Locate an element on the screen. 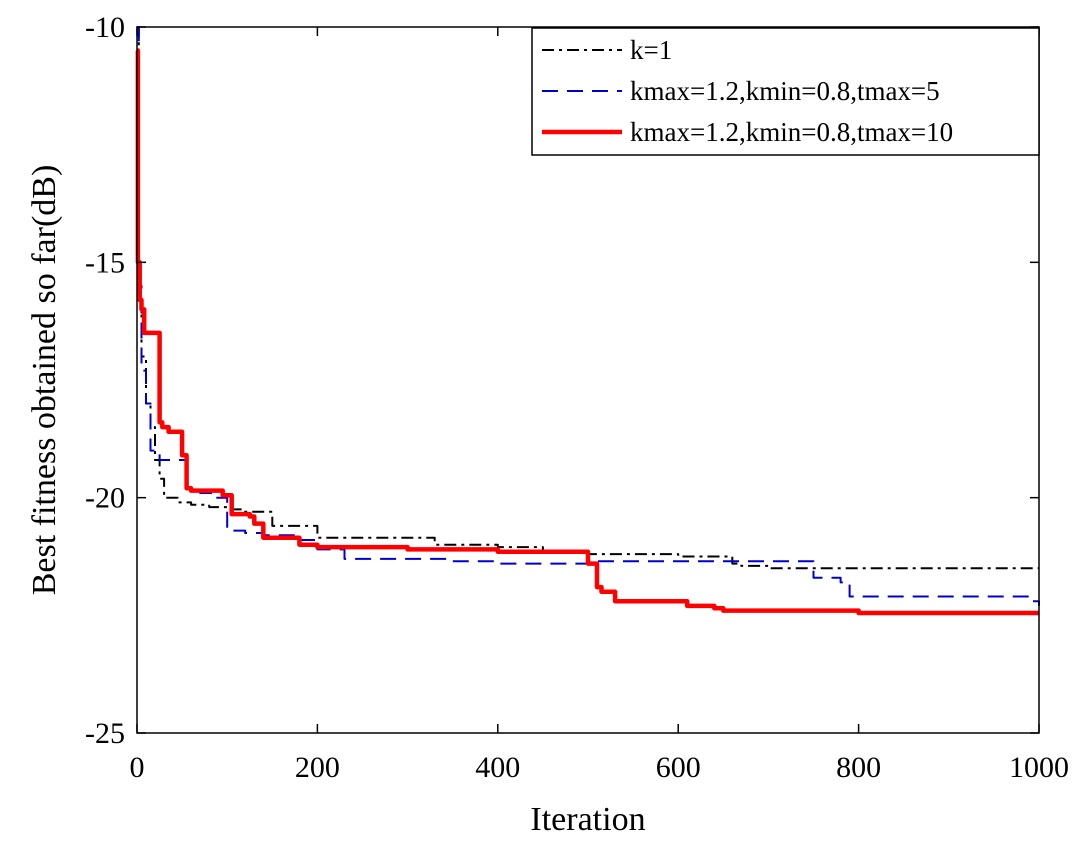 This screenshot has height=852, width=1092. x-tick-label: 800 is located at coordinates (858, 767).